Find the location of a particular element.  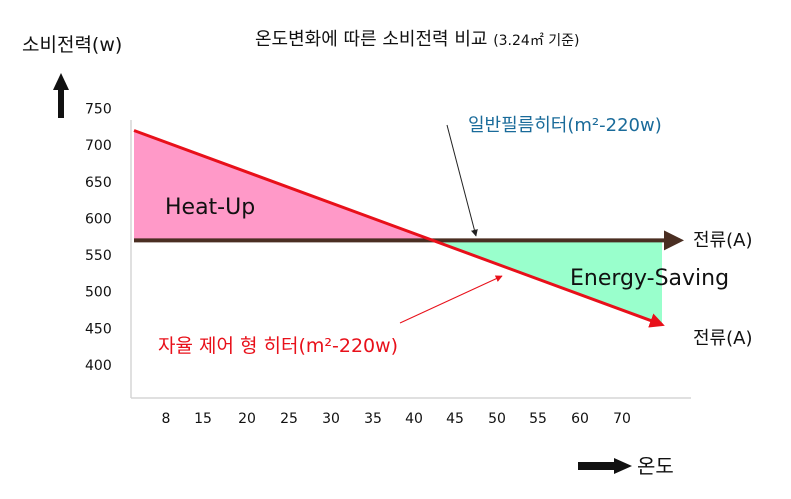

y-tick-label: 600 is located at coordinates (98, 219).